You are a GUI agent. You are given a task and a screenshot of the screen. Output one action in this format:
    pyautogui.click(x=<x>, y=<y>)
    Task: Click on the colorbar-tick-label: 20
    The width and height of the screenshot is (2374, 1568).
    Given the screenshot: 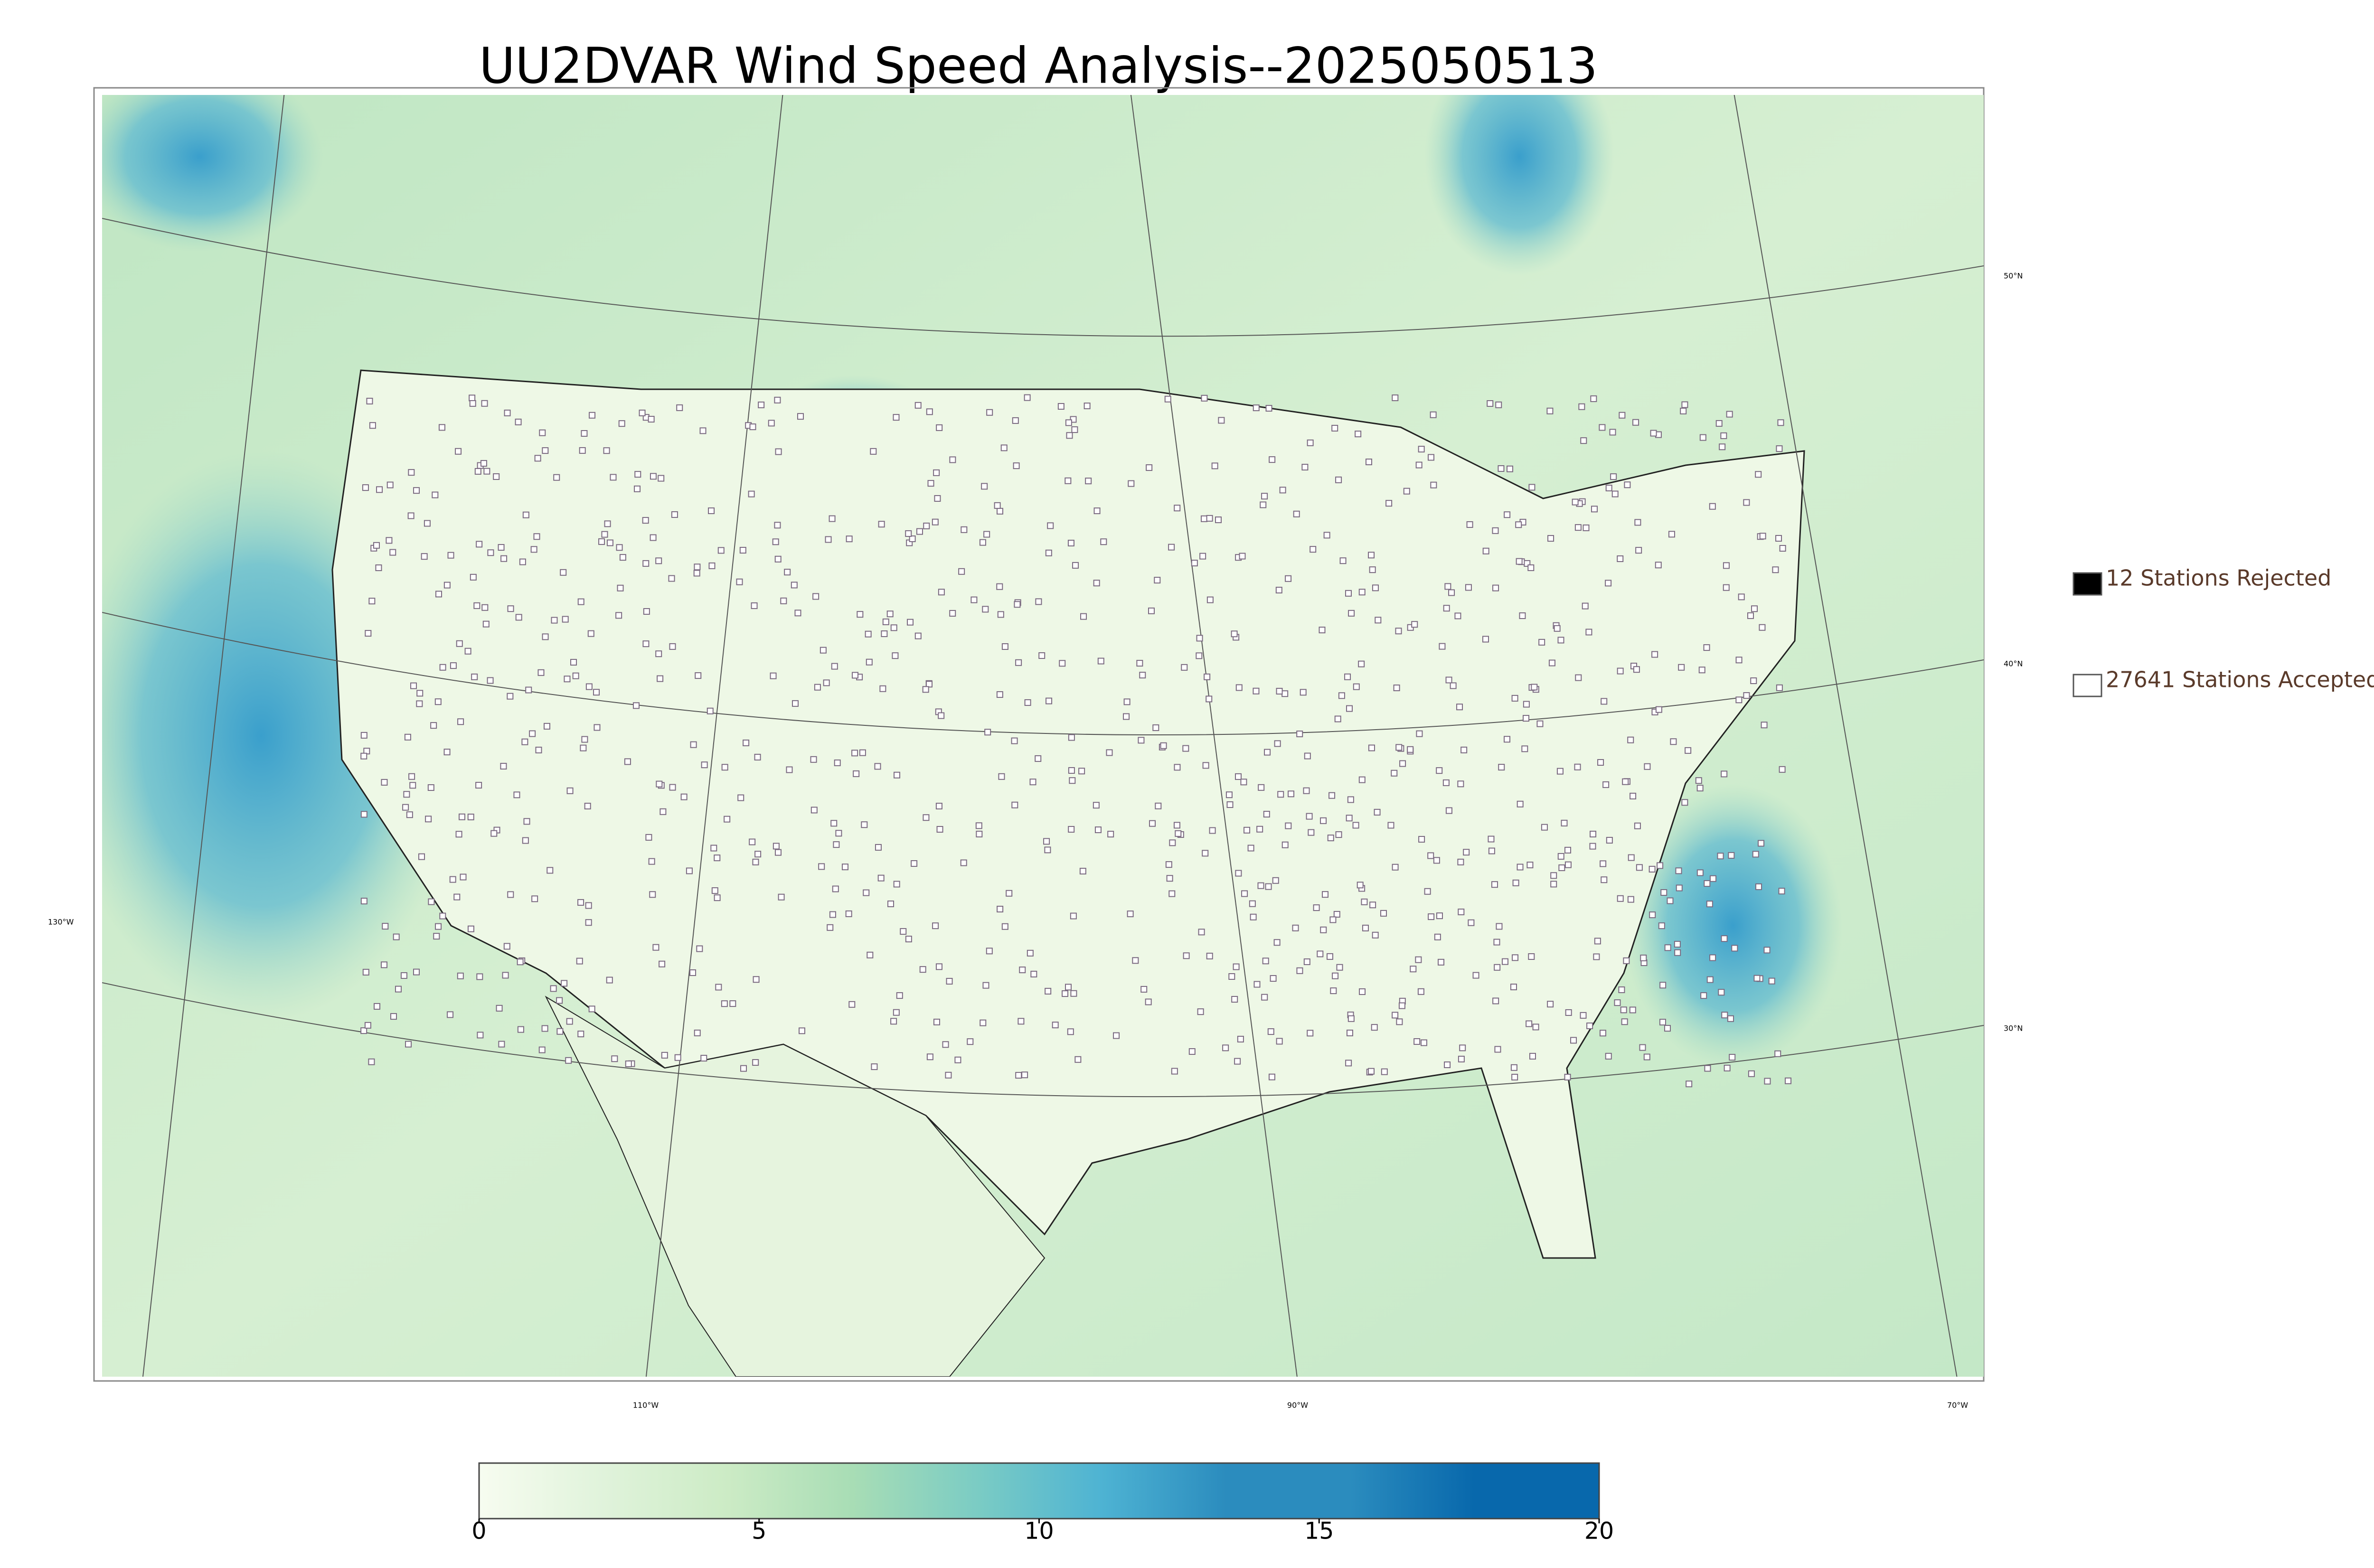 What is the action you would take?
    pyautogui.click(x=1599, y=1531)
    